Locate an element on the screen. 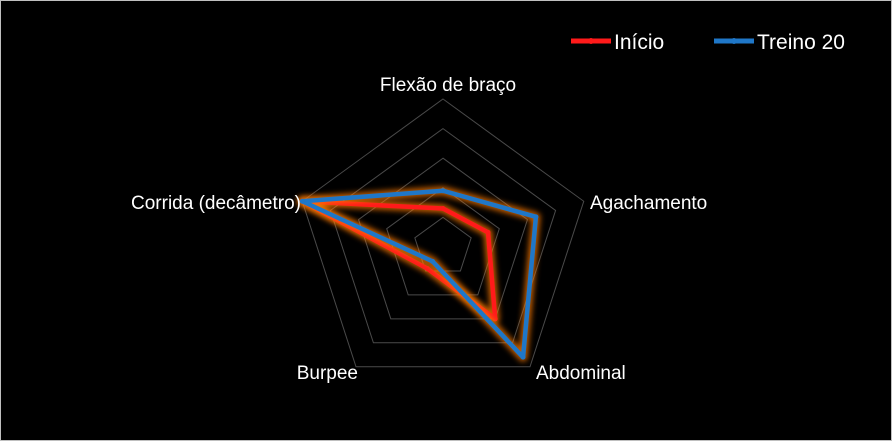 This screenshot has width=892, height=441. axis-label-0: Flexão de braço is located at coordinates (448, 85).